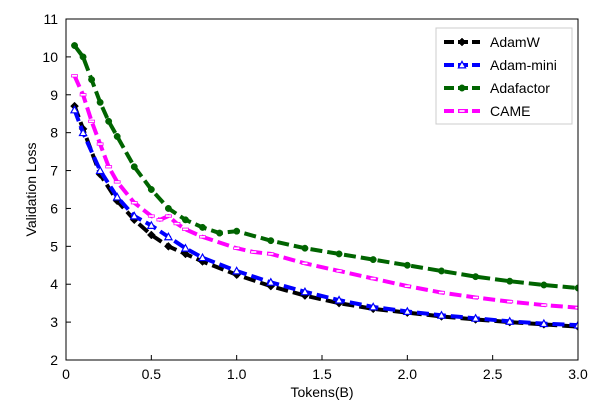  What do you see at coordinates (322, 374) in the screenshot?
I see `x-tick-label: 1.5` at bounding box center [322, 374].